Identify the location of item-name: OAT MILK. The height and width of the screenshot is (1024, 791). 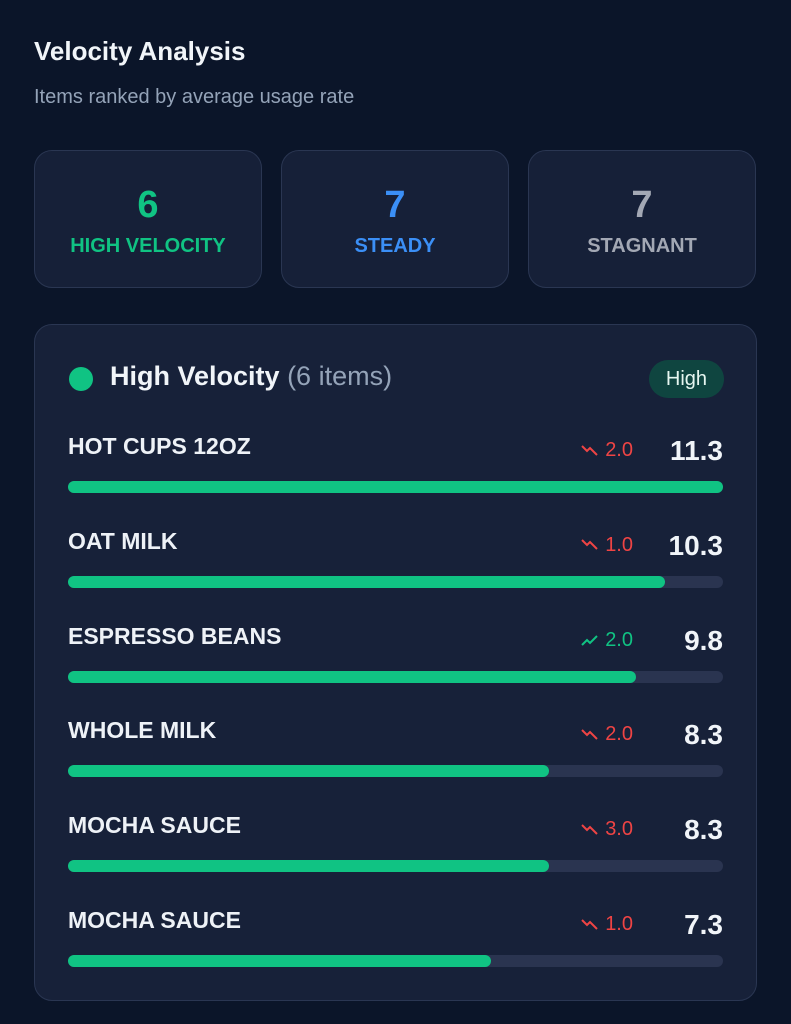
(123, 540).